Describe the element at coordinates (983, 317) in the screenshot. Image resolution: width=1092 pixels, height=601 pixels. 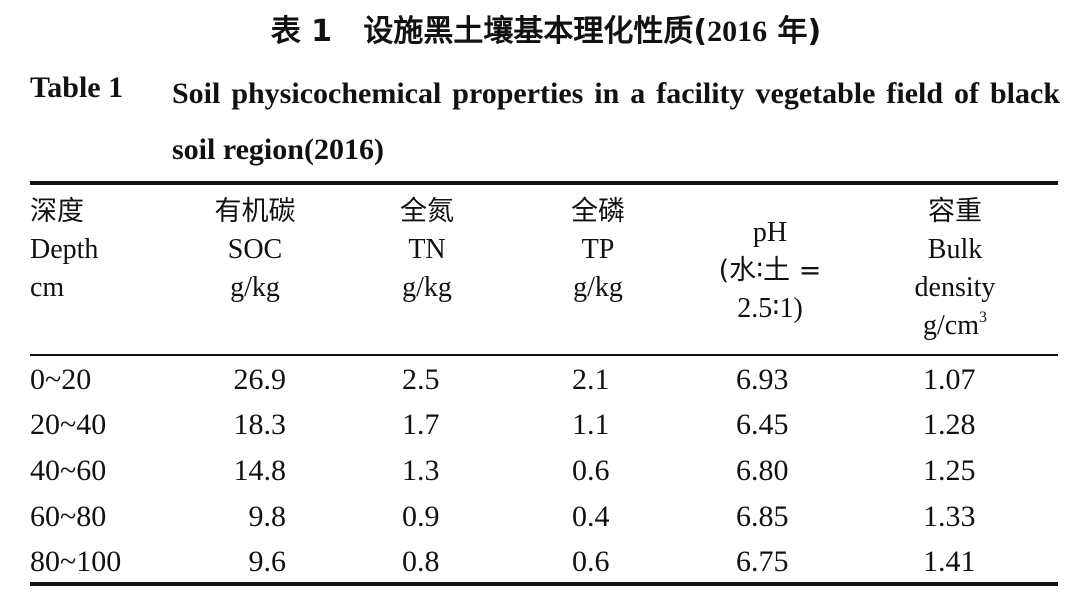
I see `header-bulk-density-unit-sup: 3` at that location.